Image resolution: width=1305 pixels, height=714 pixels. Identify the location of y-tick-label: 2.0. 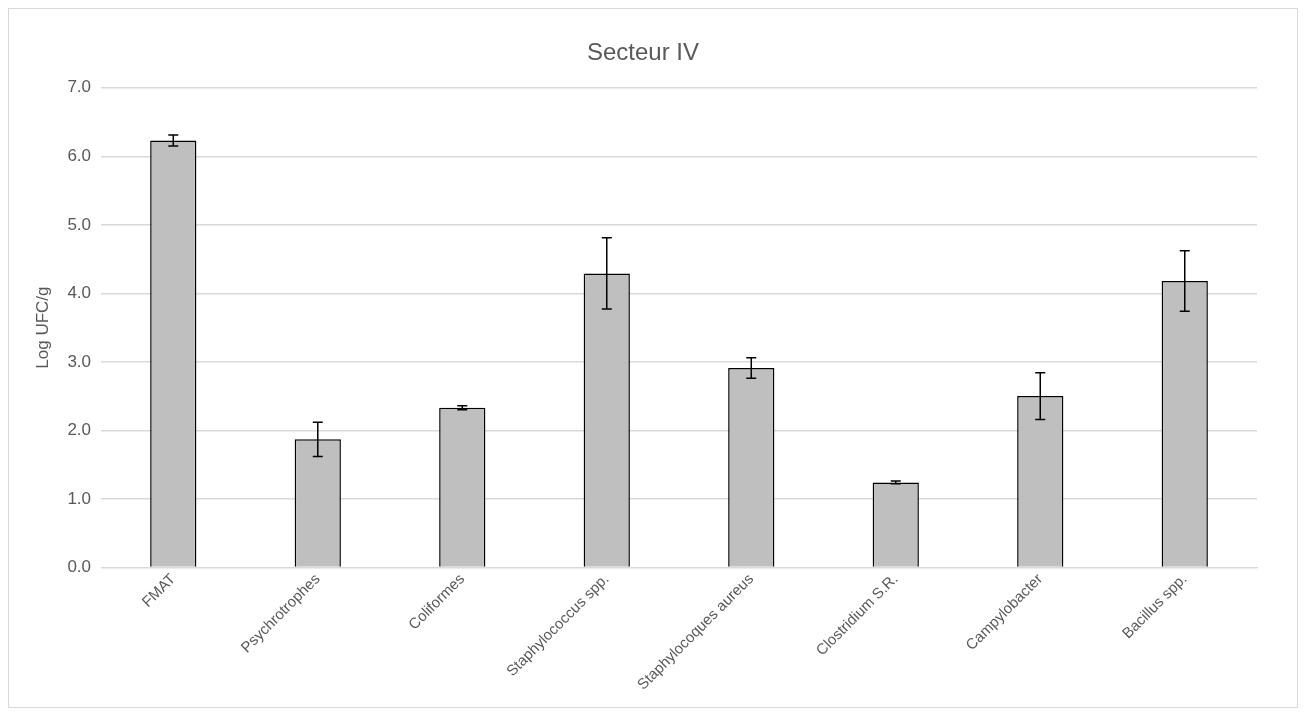
(79, 430).